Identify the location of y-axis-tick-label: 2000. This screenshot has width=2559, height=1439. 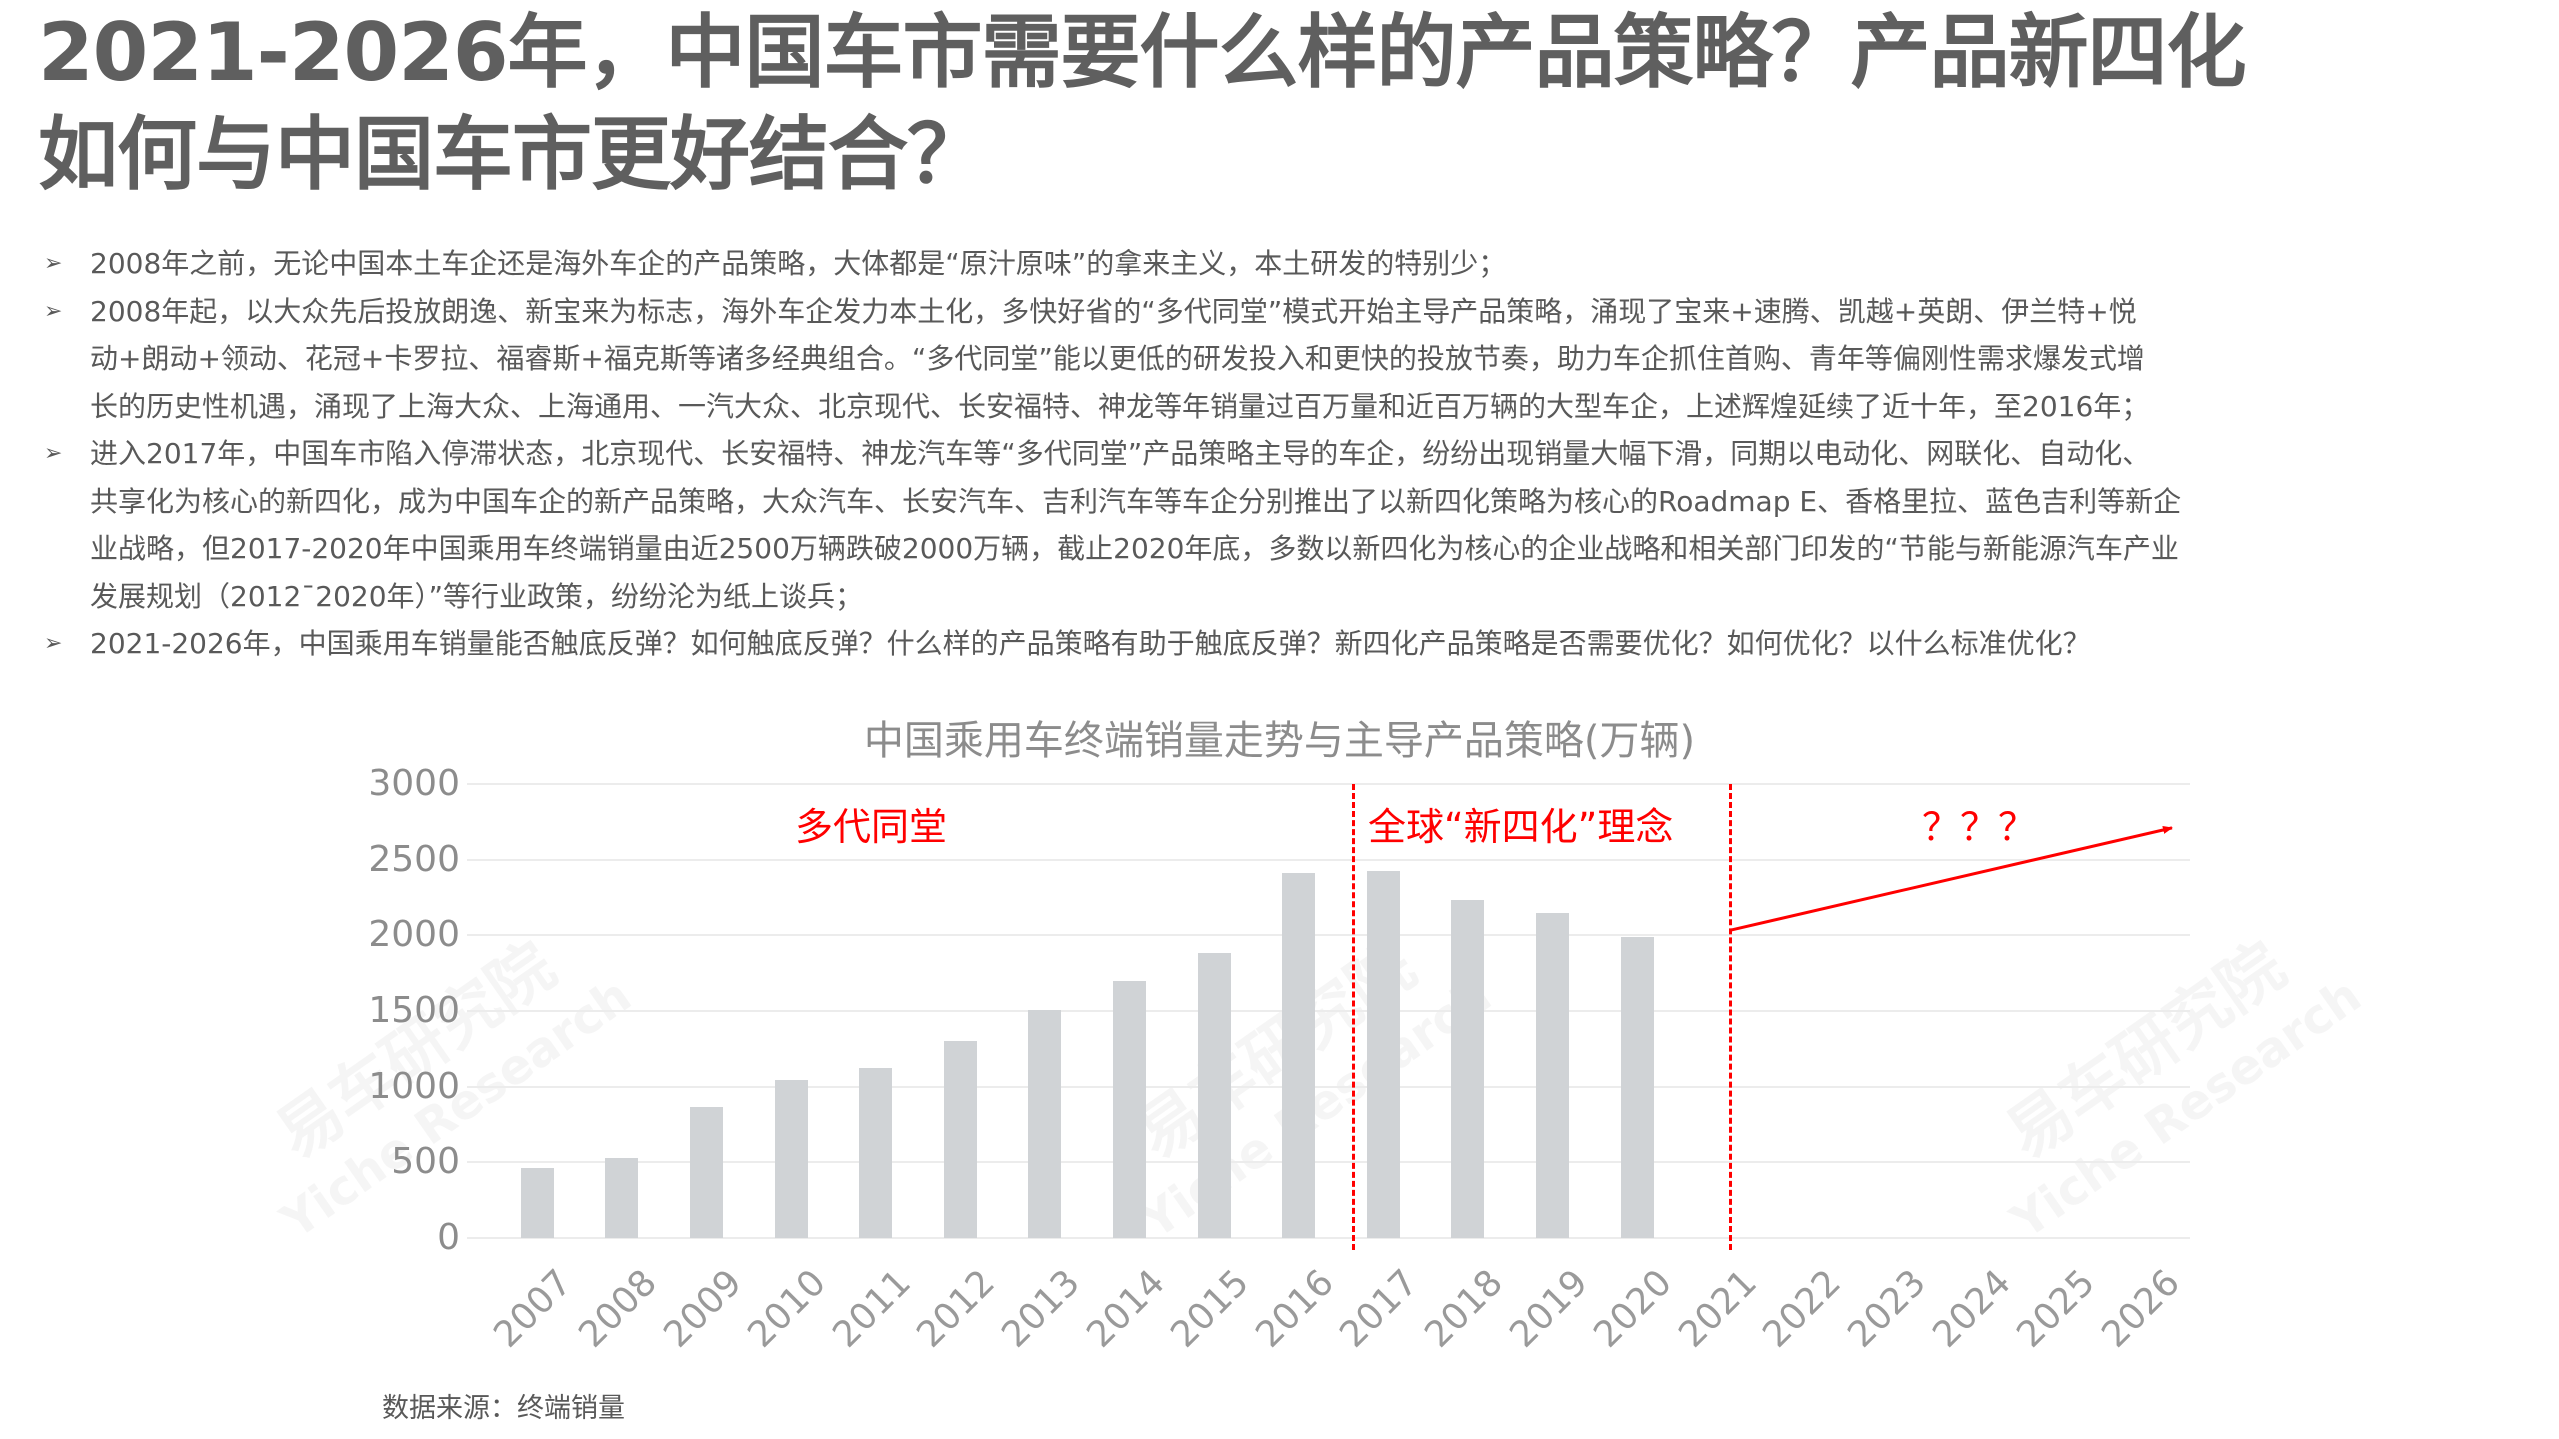
(414, 935).